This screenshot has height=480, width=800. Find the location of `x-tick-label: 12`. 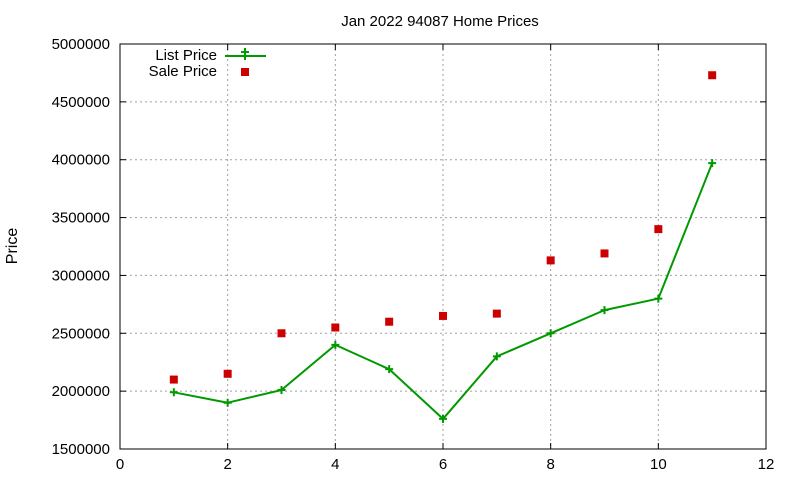

x-tick-label: 12 is located at coordinates (766, 464).